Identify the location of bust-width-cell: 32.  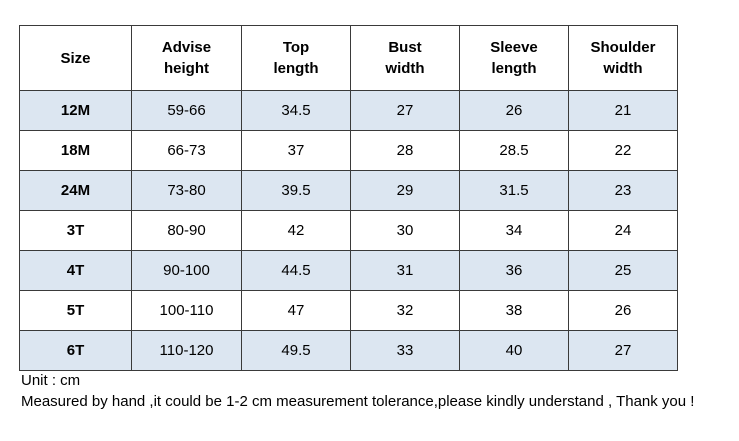
(405, 310).